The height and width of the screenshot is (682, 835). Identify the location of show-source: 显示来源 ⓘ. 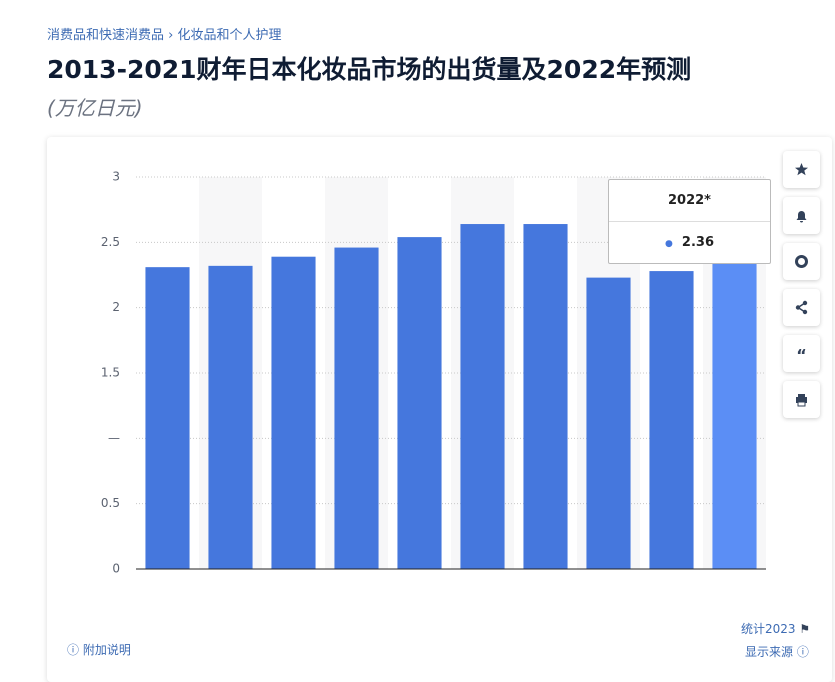
(777, 652).